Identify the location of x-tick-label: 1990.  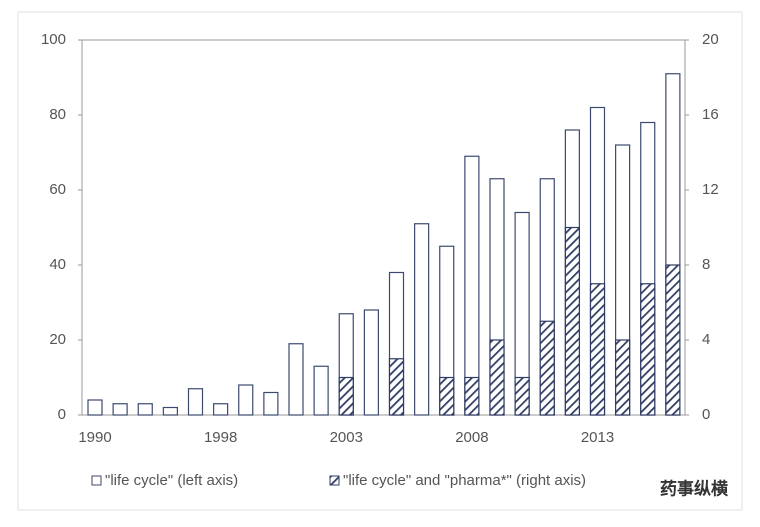
(94, 437).